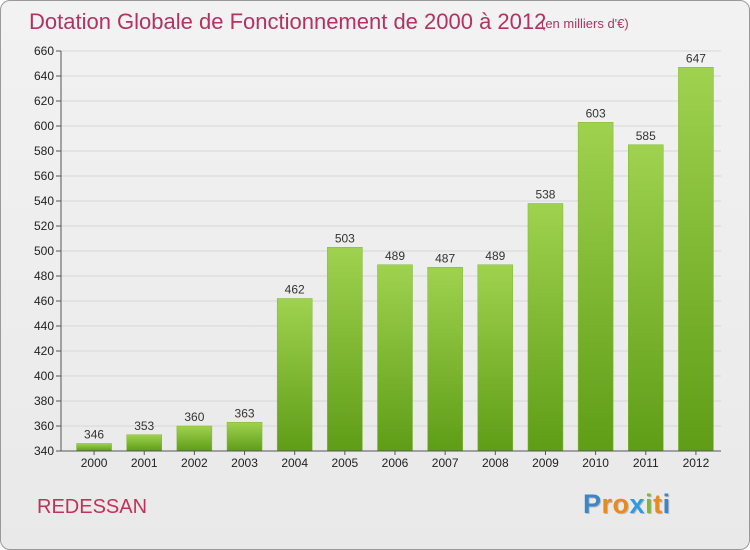 Image resolution: width=750 pixels, height=550 pixels. I want to click on data-label: 647, so click(696, 58).